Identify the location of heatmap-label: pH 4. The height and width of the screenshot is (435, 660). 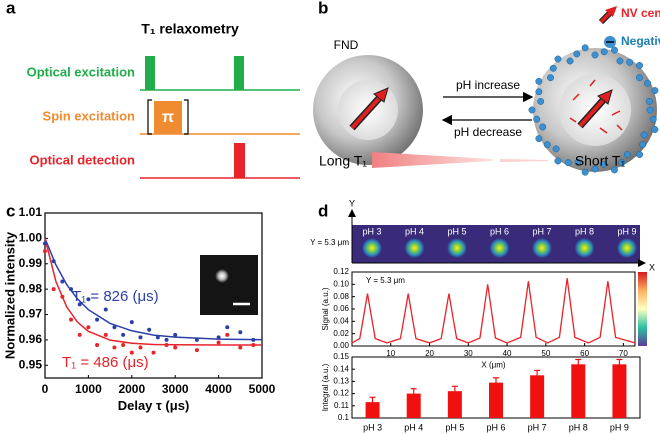
(414, 231).